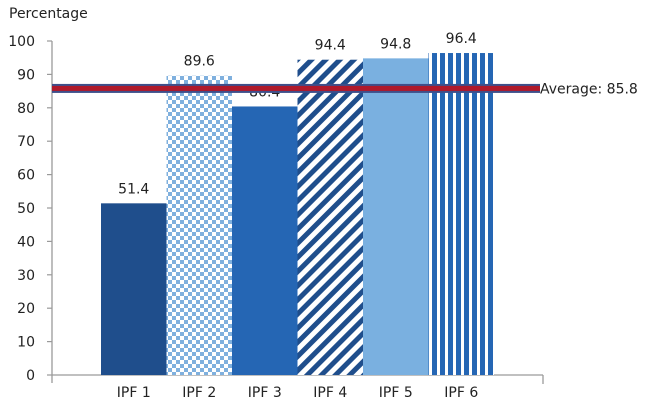  Describe the element at coordinates (48, 14) in the screenshot. I see `y-axis-title: Percentage` at that location.